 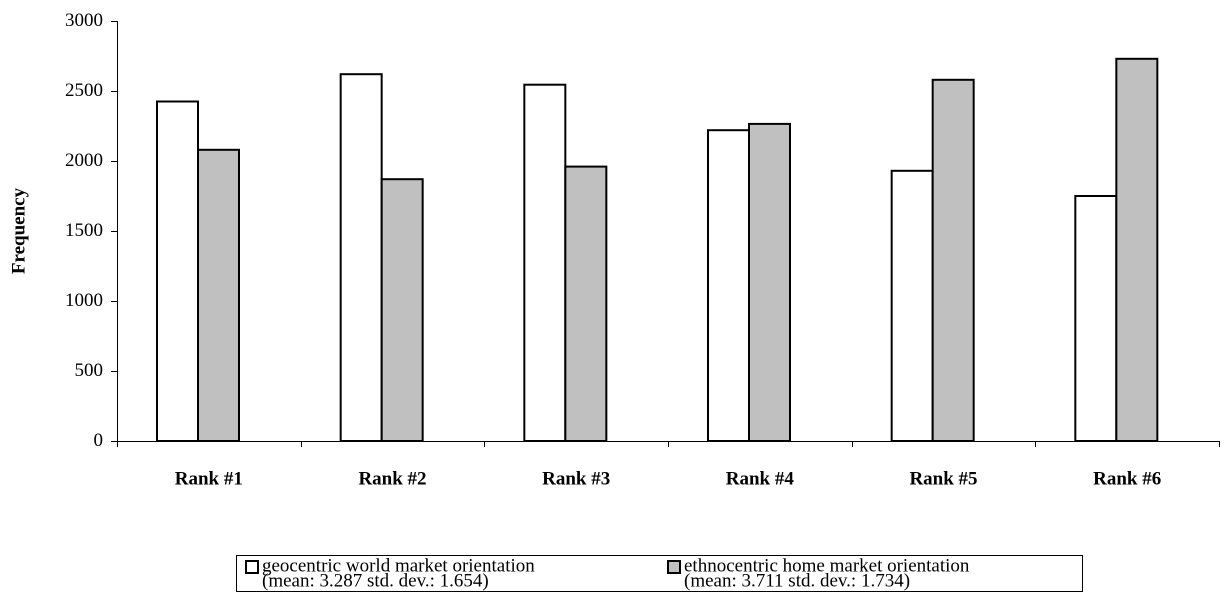 I want to click on x-tick-label: Rank #4, so click(x=760, y=478).